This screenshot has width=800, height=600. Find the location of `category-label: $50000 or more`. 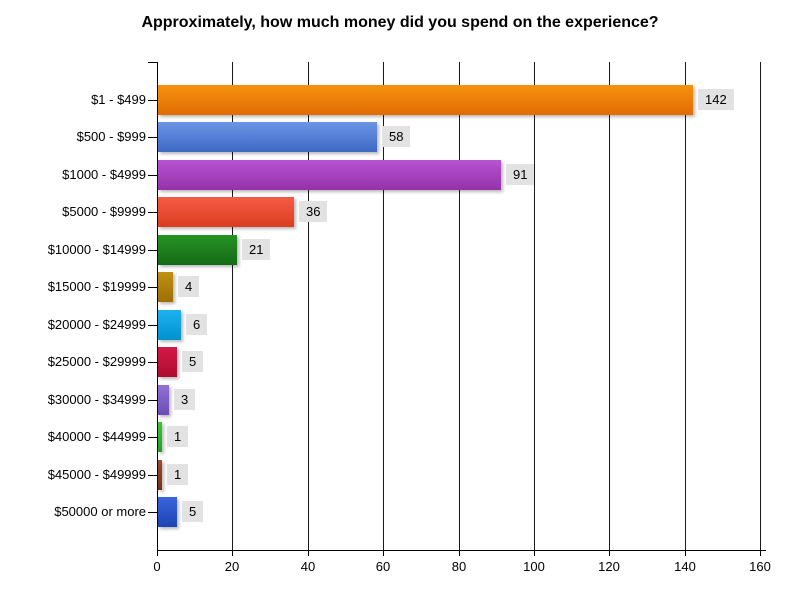

category-label: $50000 or more is located at coordinates (100, 511).